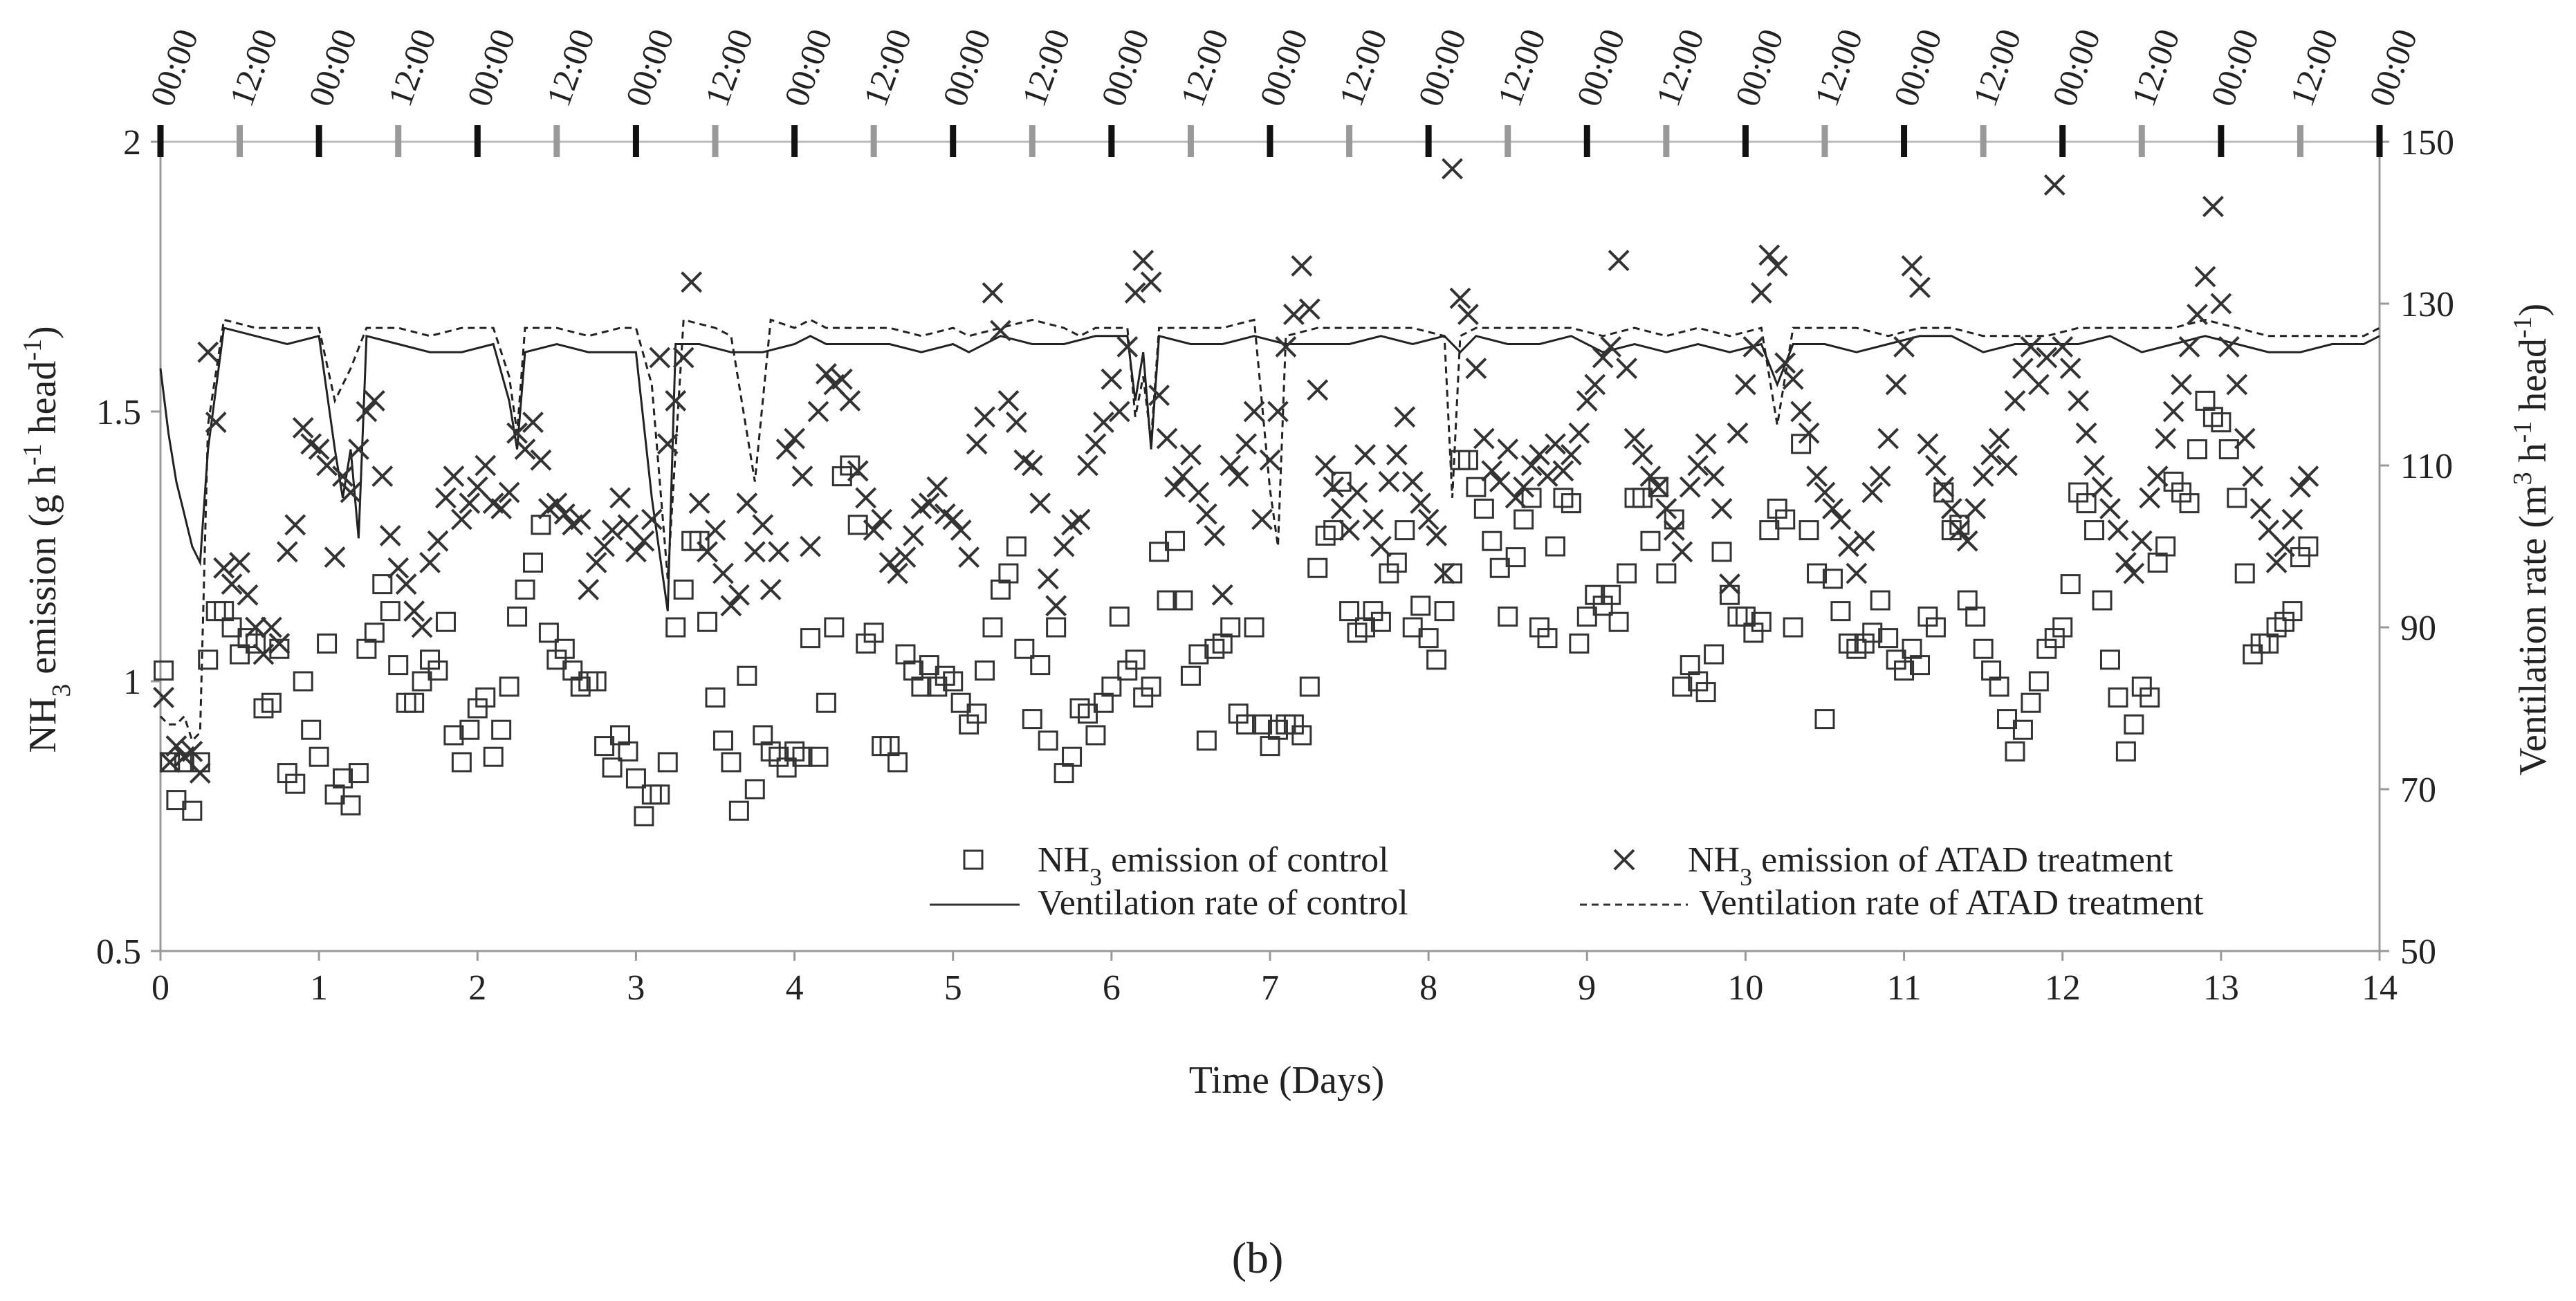 The image size is (2576, 1301). What do you see at coordinates (953, 988) in the screenshot?
I see `x-tick-label: 5` at bounding box center [953, 988].